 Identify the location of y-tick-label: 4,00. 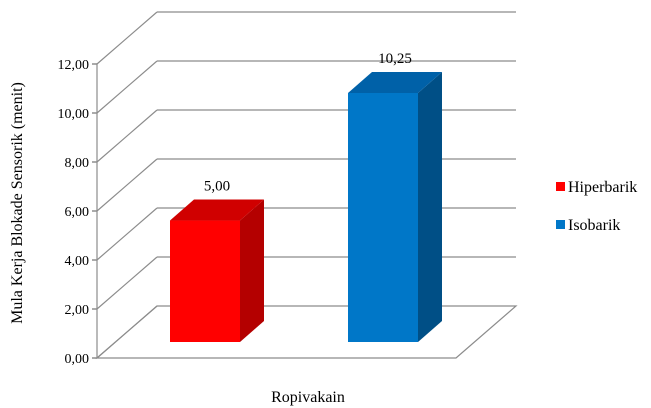
(77, 261).